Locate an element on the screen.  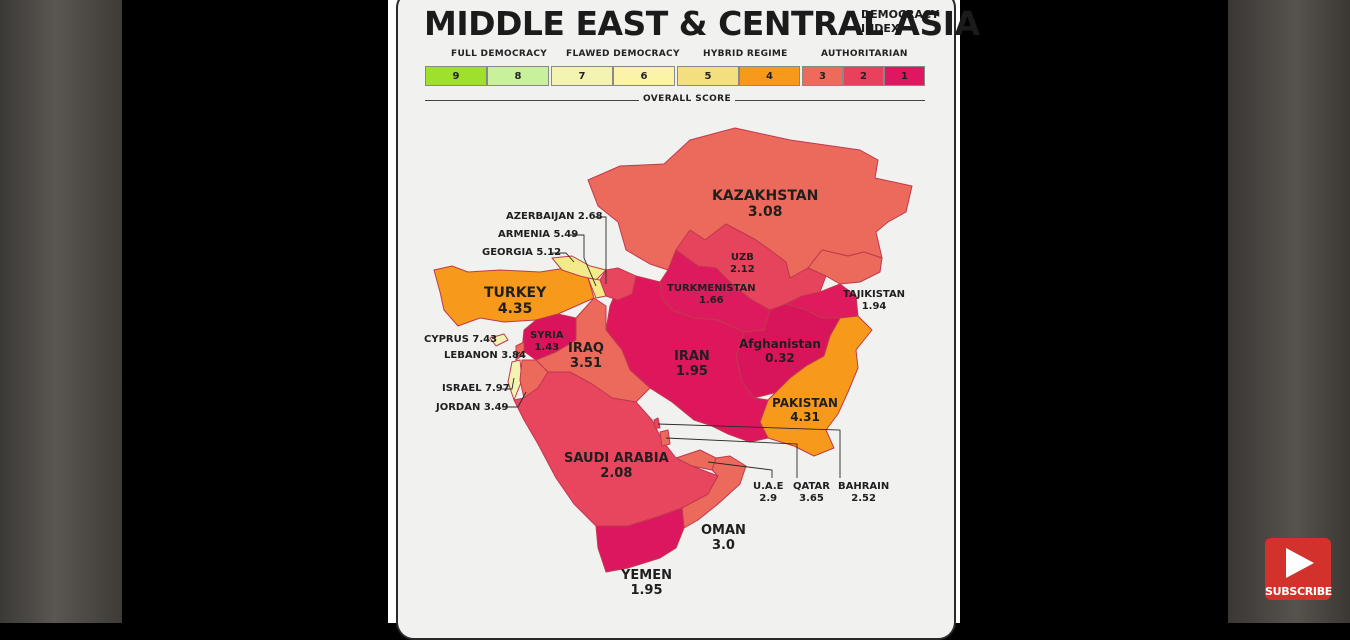
legend-scale-1: 1 is located at coordinates (904, 76).